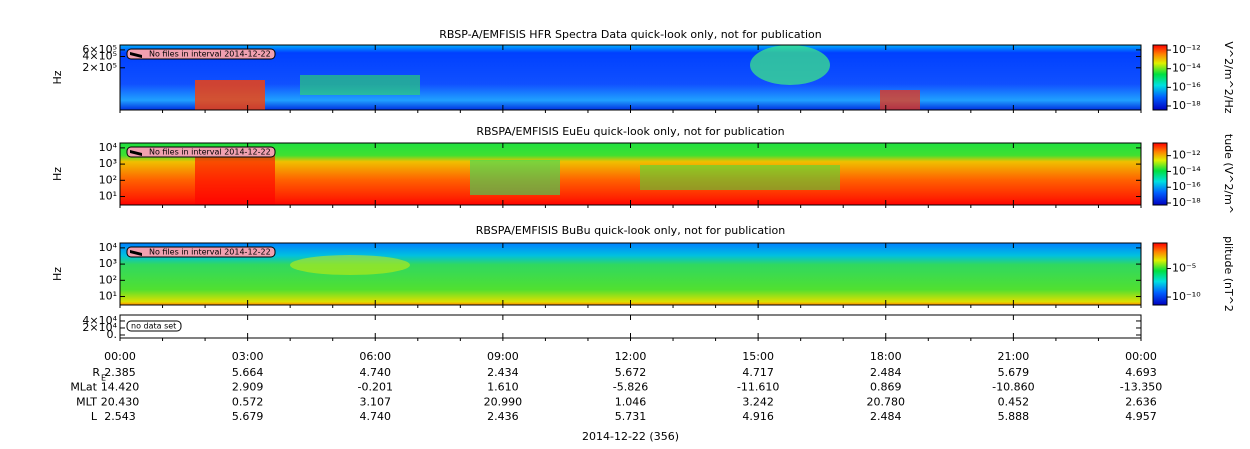 Image resolution: width=1250 pixels, height=449 pixels. Describe the element at coordinates (99, 49) in the screenshot. I see `y-tick-label: 6×10⁵` at that location.